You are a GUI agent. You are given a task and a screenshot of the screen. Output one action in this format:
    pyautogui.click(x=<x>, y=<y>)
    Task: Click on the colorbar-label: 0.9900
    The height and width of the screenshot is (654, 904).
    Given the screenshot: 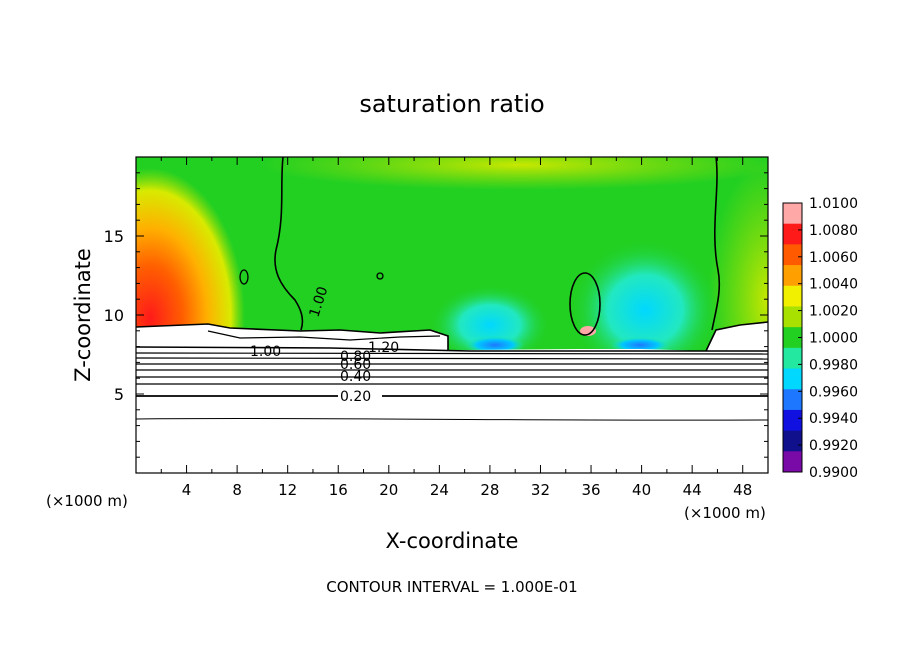 What is the action you would take?
    pyautogui.click(x=833, y=473)
    